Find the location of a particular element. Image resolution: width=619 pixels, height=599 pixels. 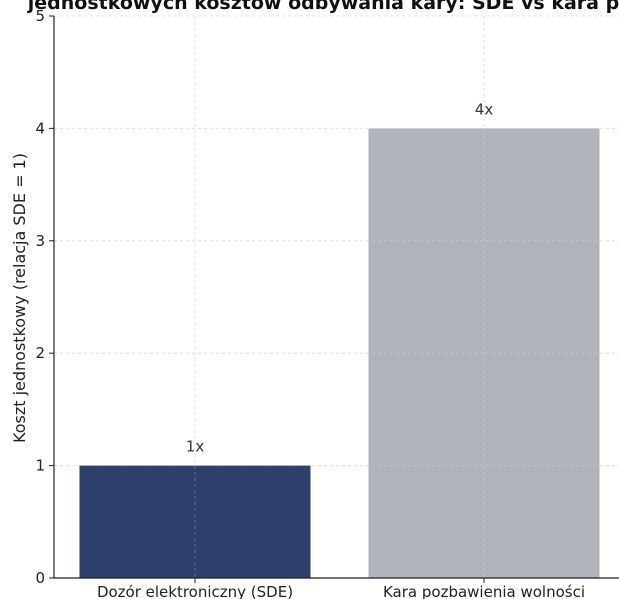

y-axis-title: Koszt jednostkowy (relacja SDE = 1) is located at coordinates (19, 298).